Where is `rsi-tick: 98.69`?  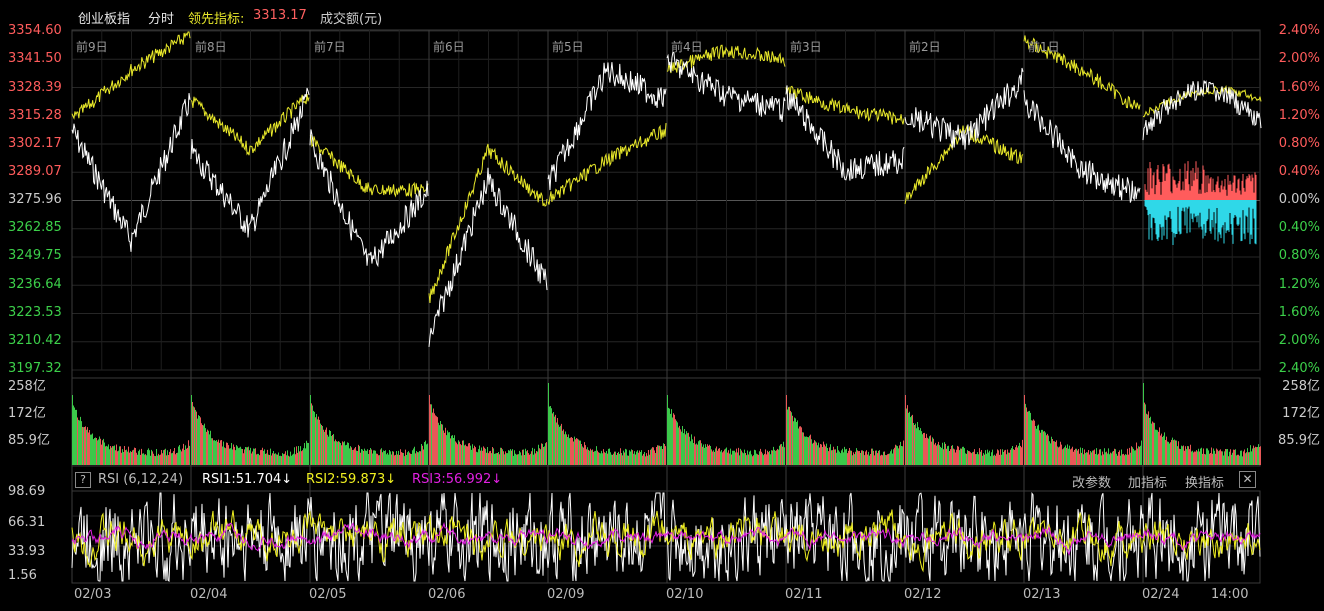 rsi-tick: 98.69 is located at coordinates (27, 491).